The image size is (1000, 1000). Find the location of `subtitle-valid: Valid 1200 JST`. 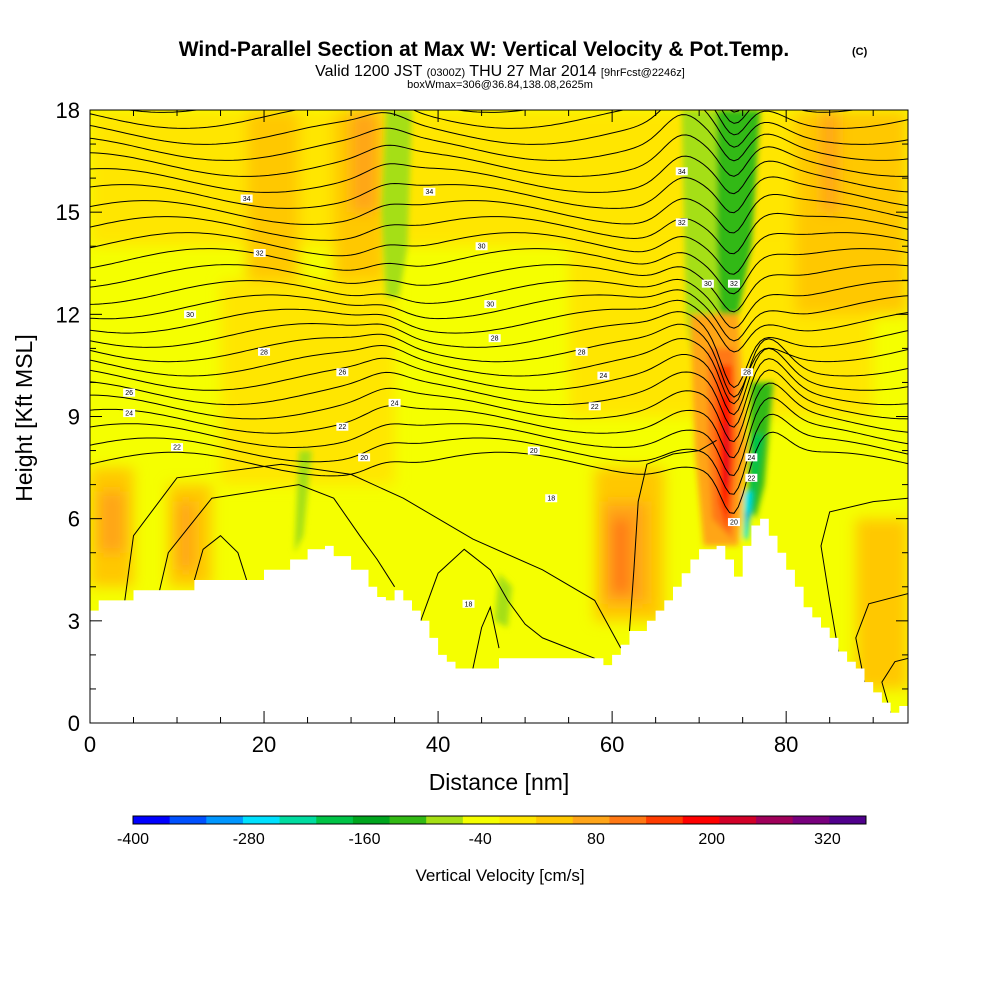

subtitle-valid: Valid 1200 JST is located at coordinates (369, 71).